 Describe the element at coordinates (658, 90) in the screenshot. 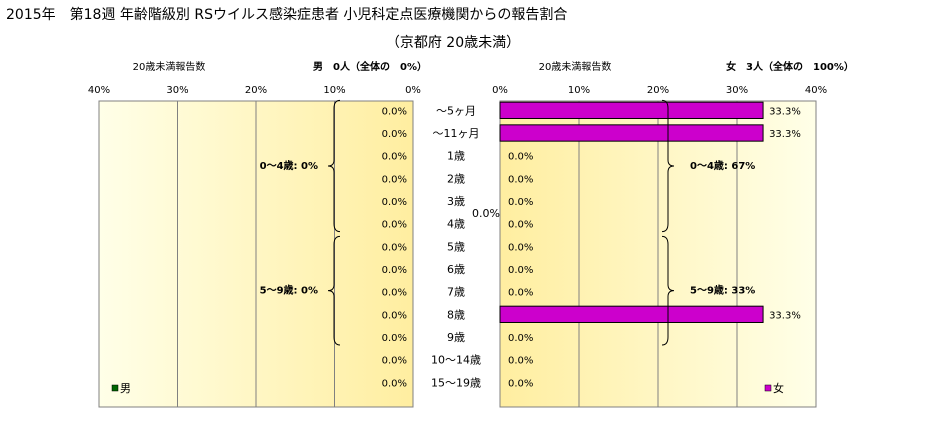

I see `female-tick-label: 20%` at that location.